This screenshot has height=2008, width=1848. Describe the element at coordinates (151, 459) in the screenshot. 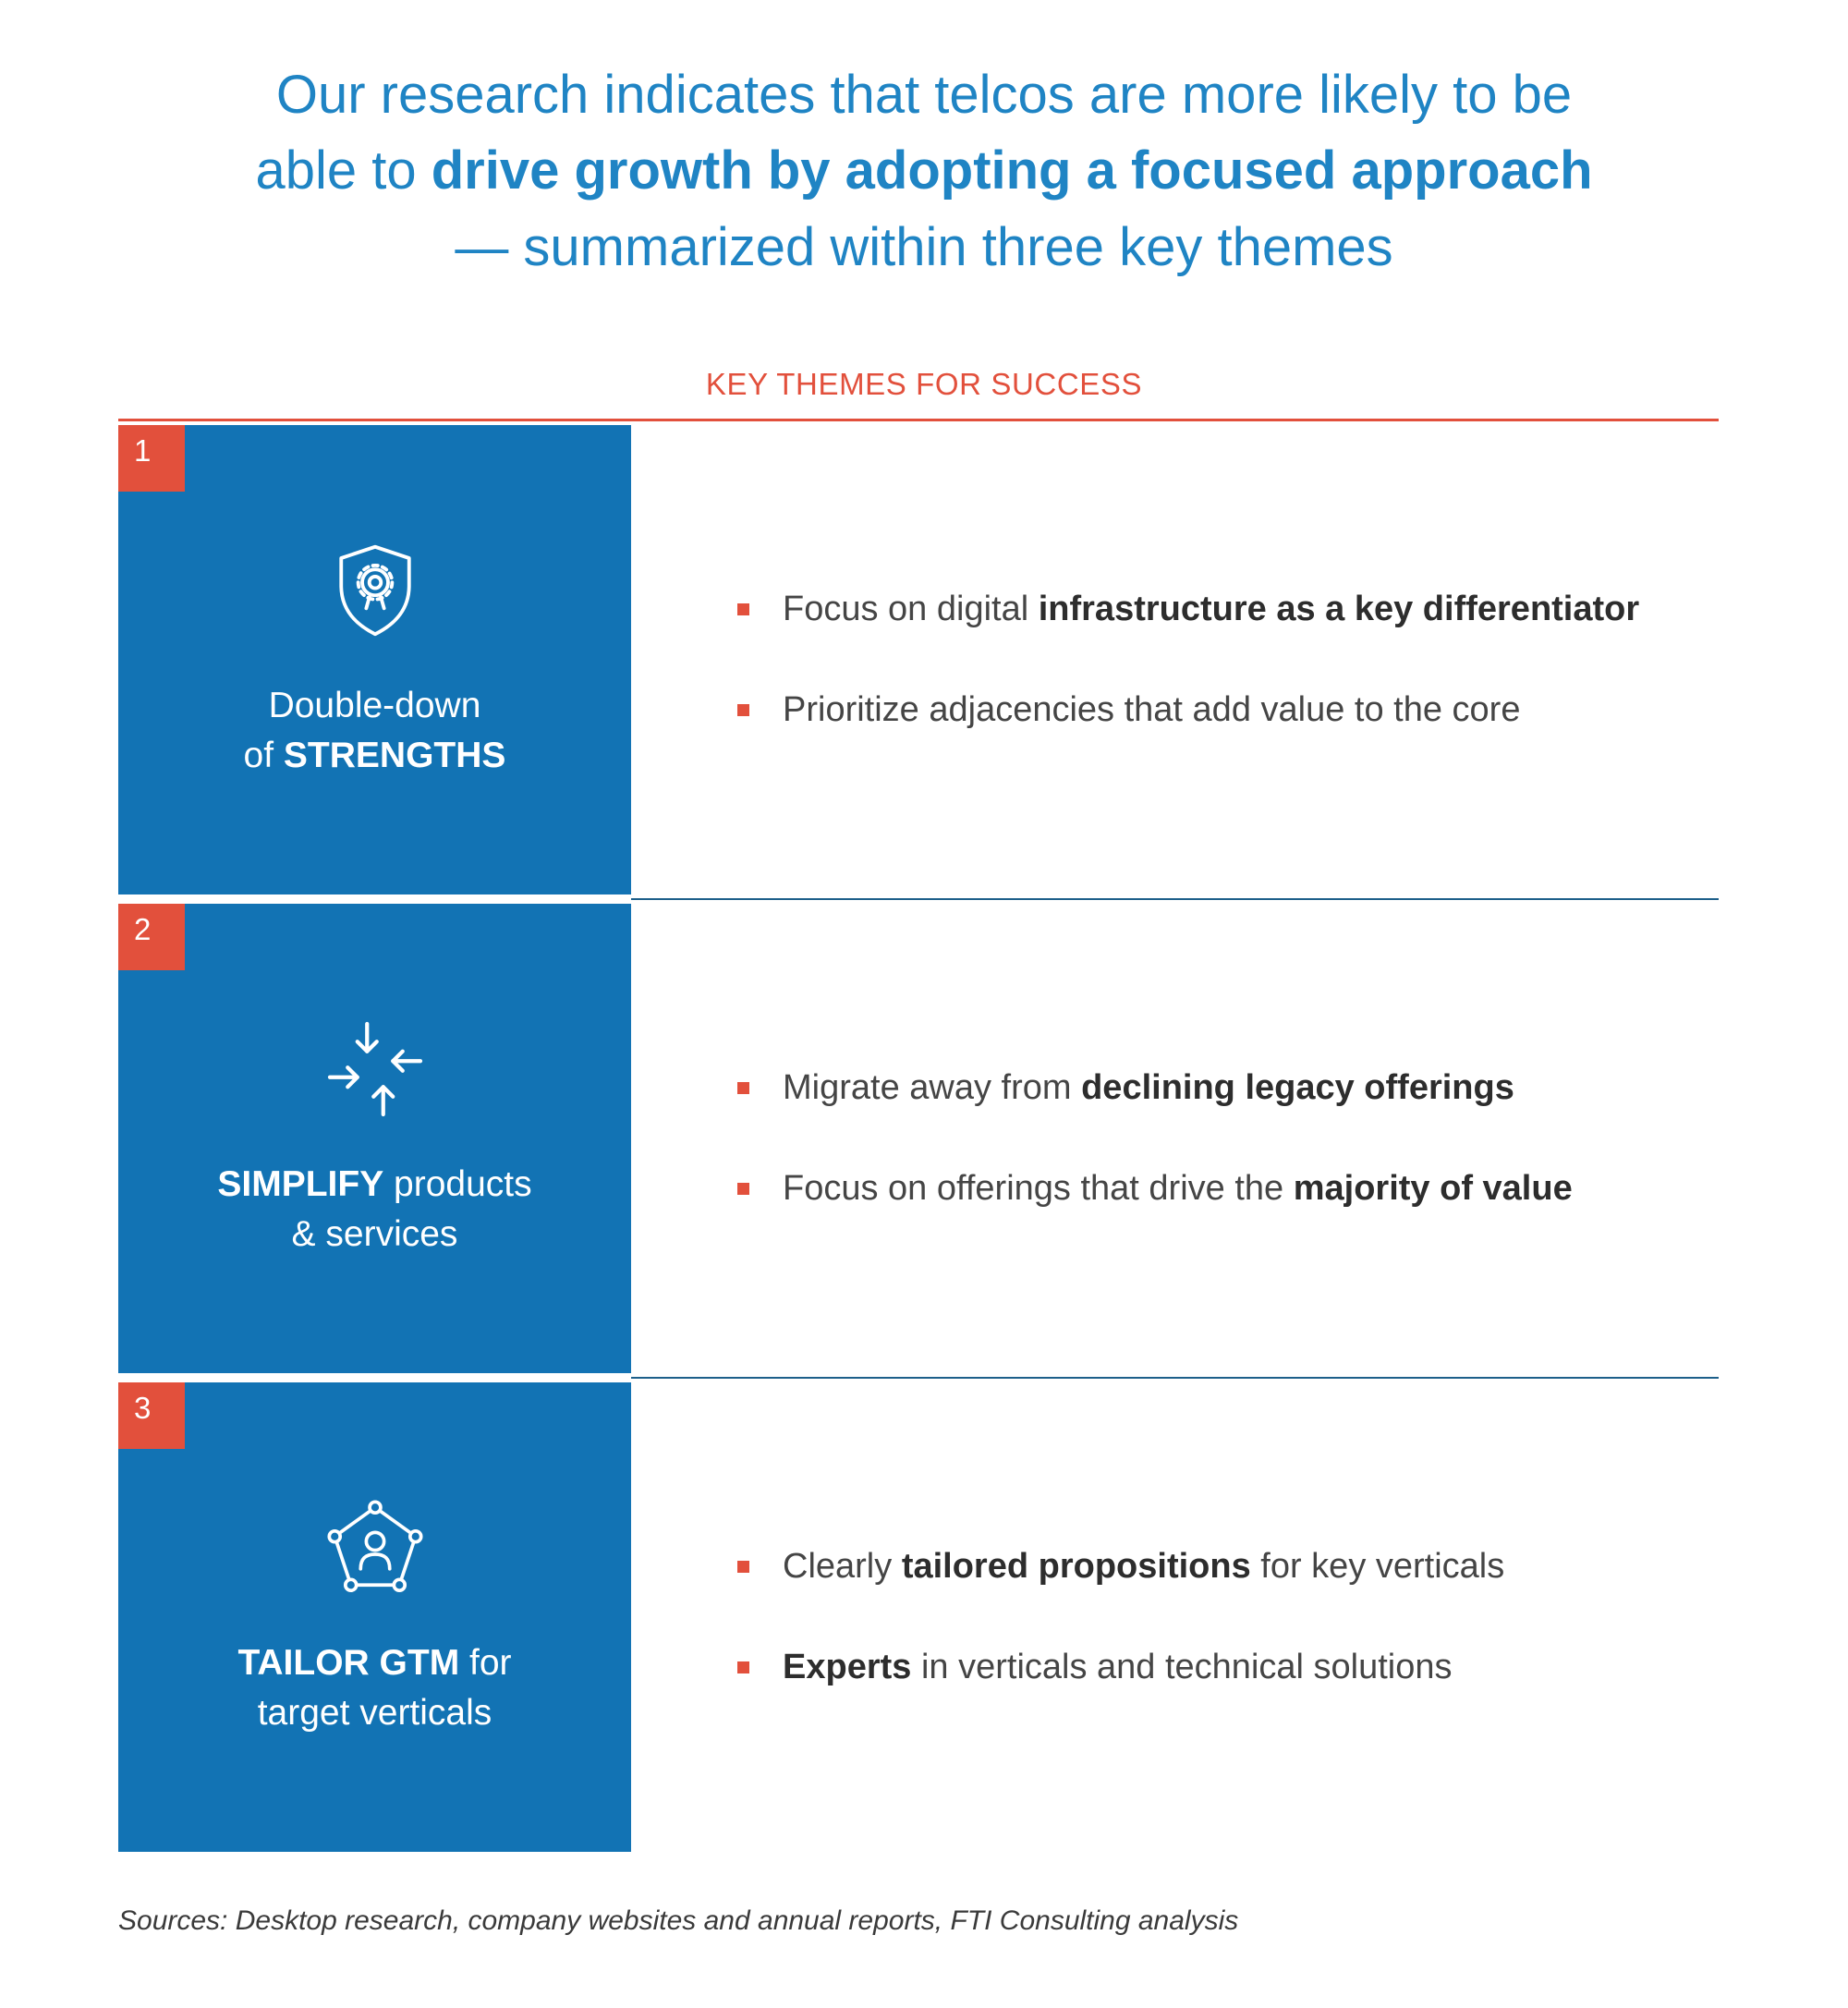

I see `theme-number-badge-1: 1` at that location.